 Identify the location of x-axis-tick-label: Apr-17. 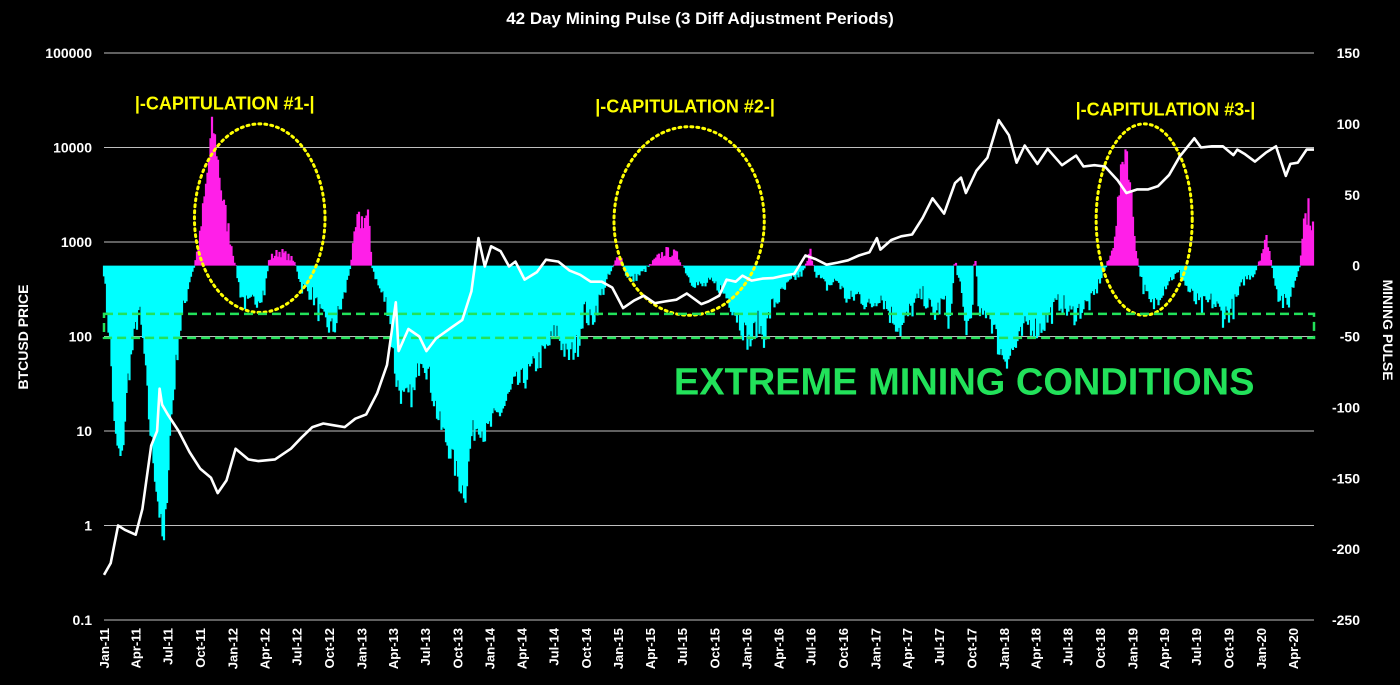
(907, 648).